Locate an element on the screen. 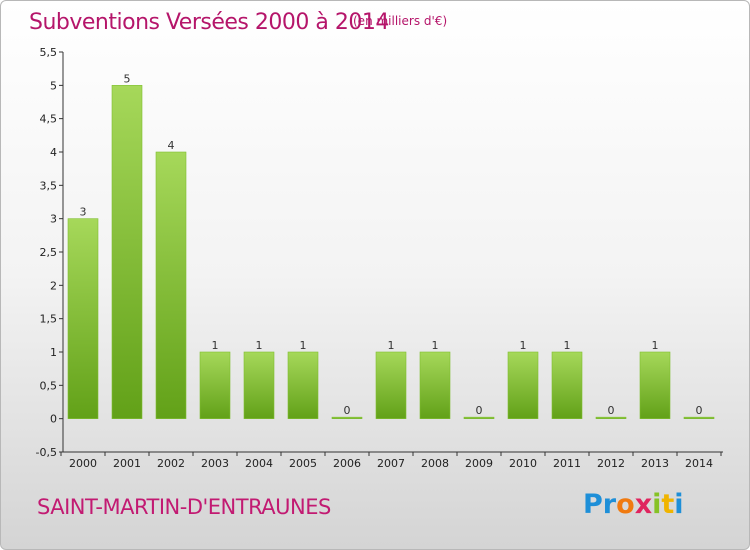 This screenshot has height=550, width=750. x-tick-label: 2010 is located at coordinates (523, 463).